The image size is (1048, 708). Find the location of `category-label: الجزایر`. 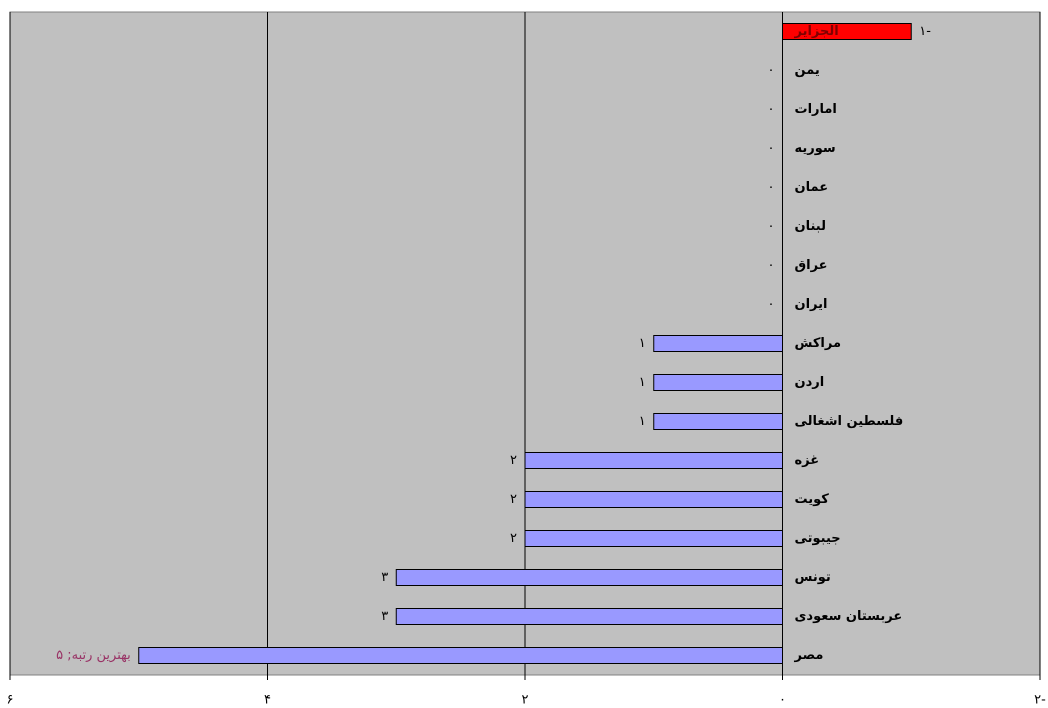

category-label: الجزایر is located at coordinates (816, 31).